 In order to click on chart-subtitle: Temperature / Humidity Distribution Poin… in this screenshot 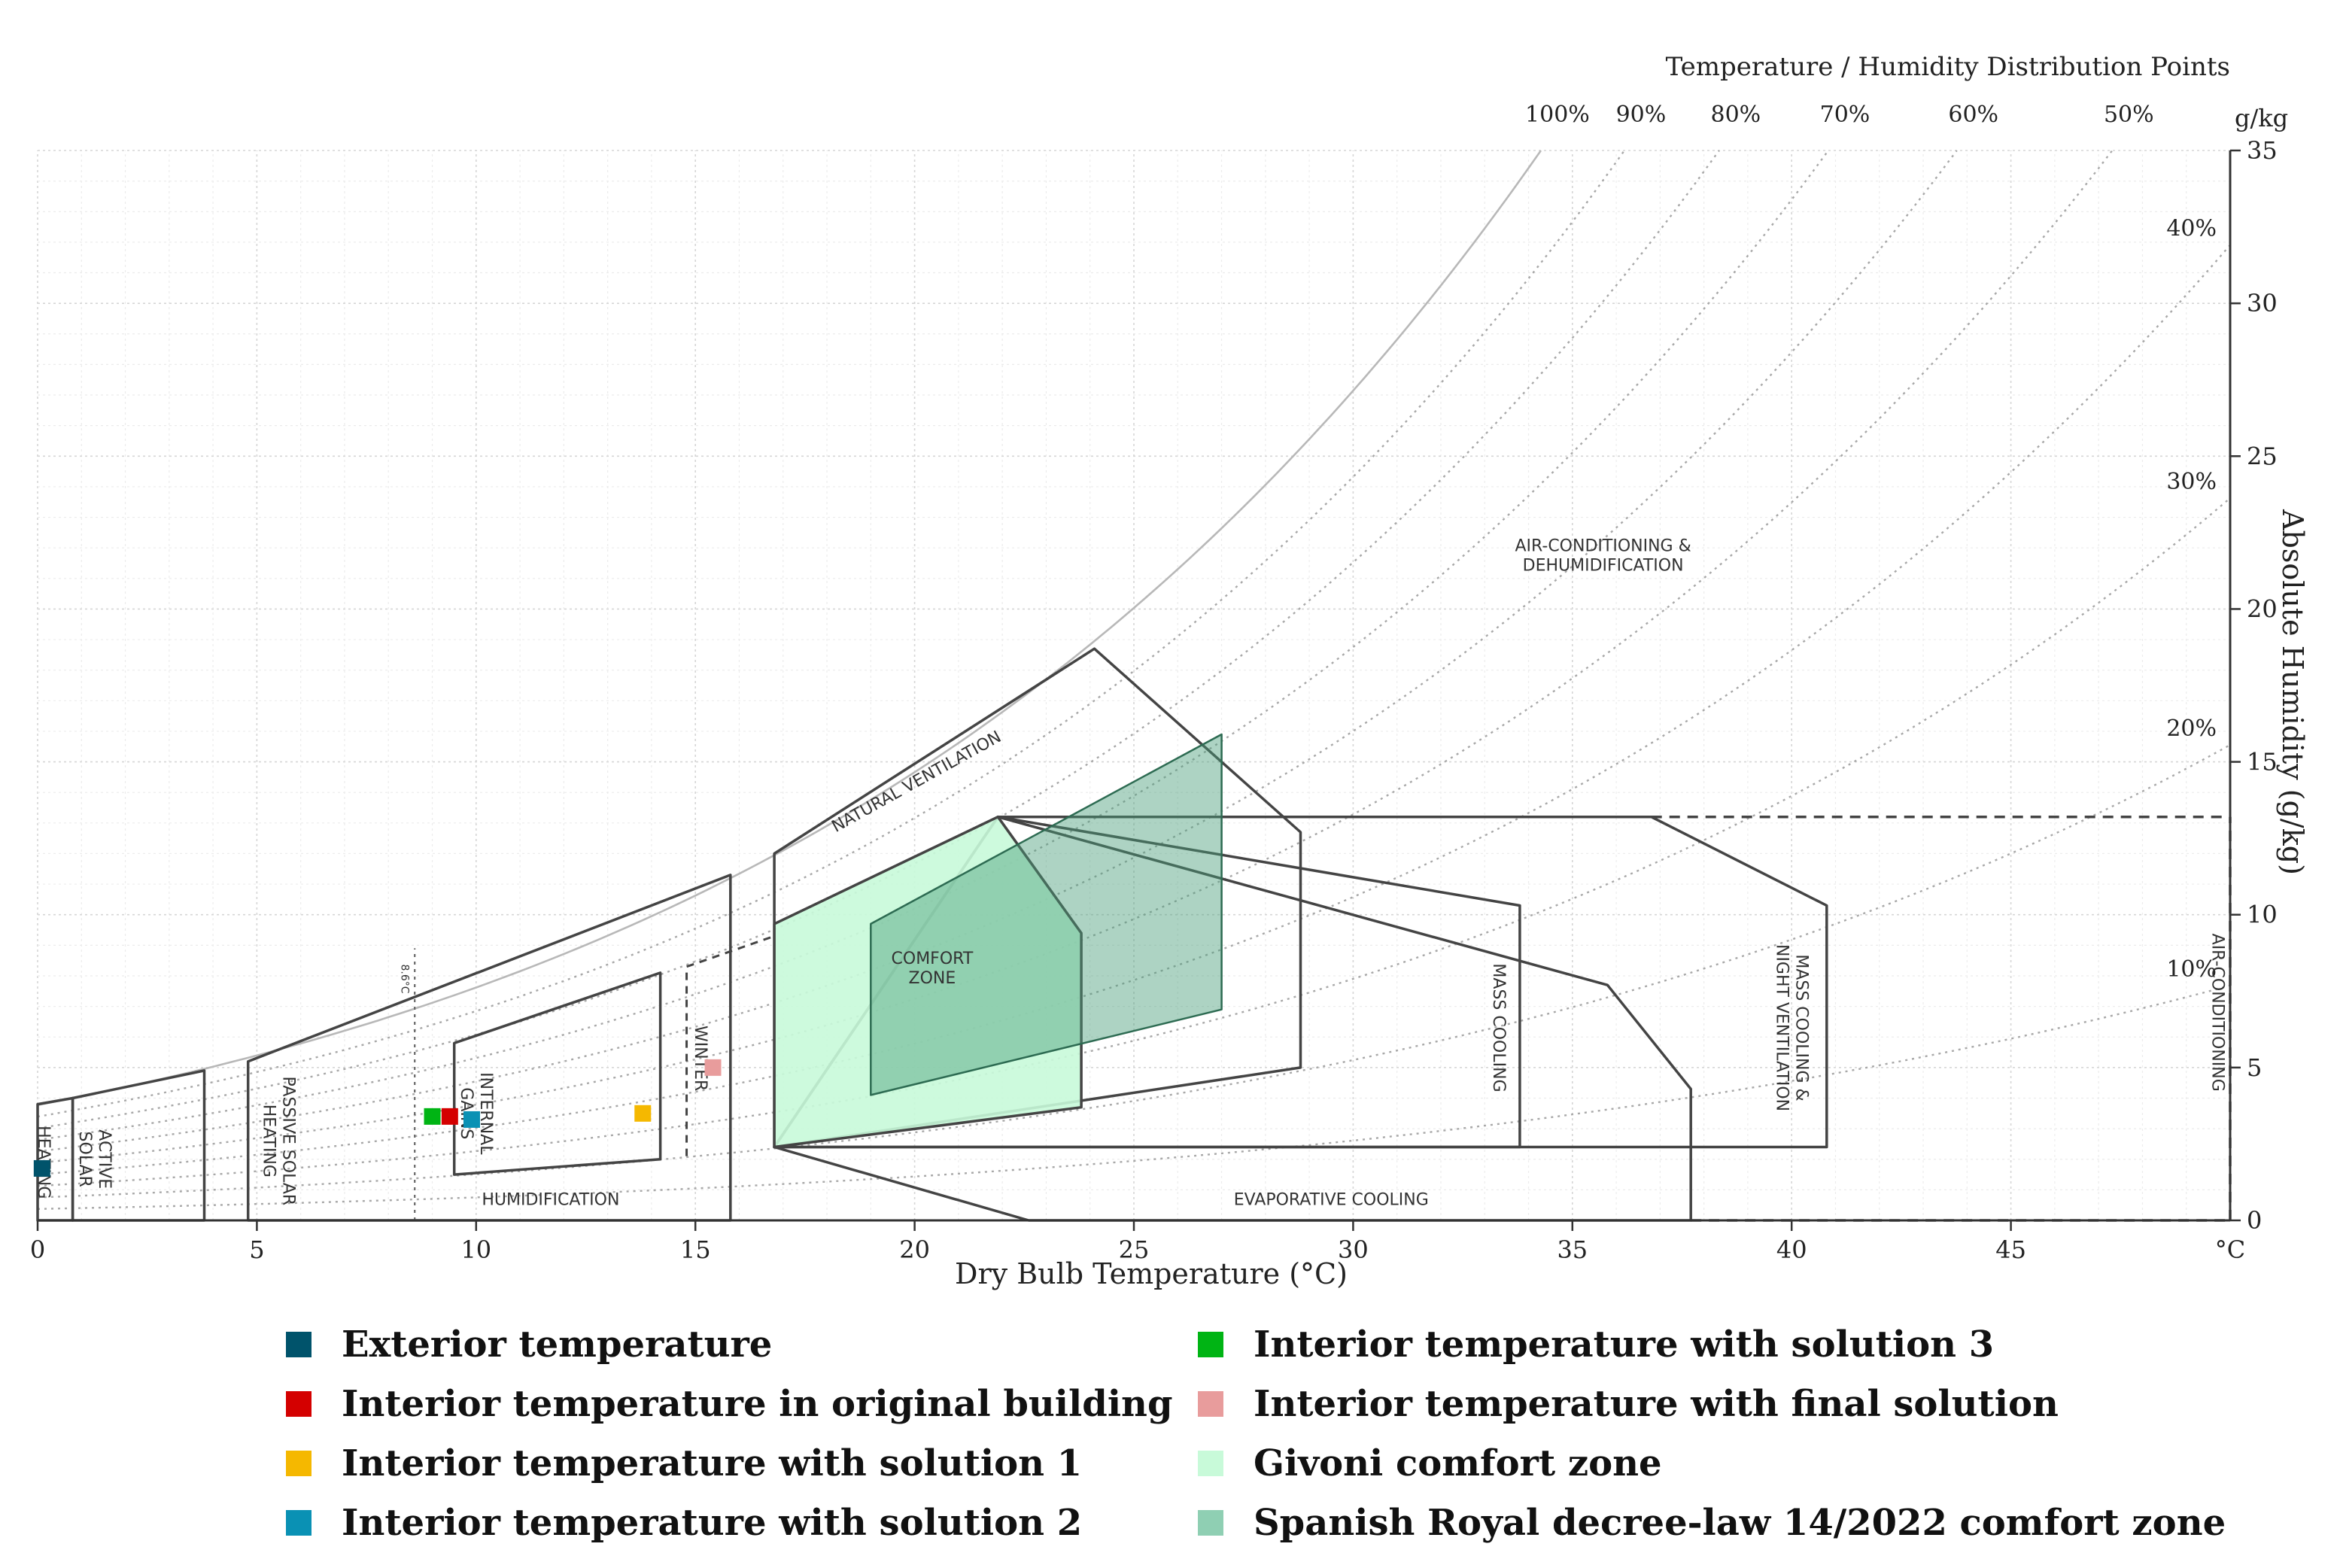, I will do `click(1948, 67)`.